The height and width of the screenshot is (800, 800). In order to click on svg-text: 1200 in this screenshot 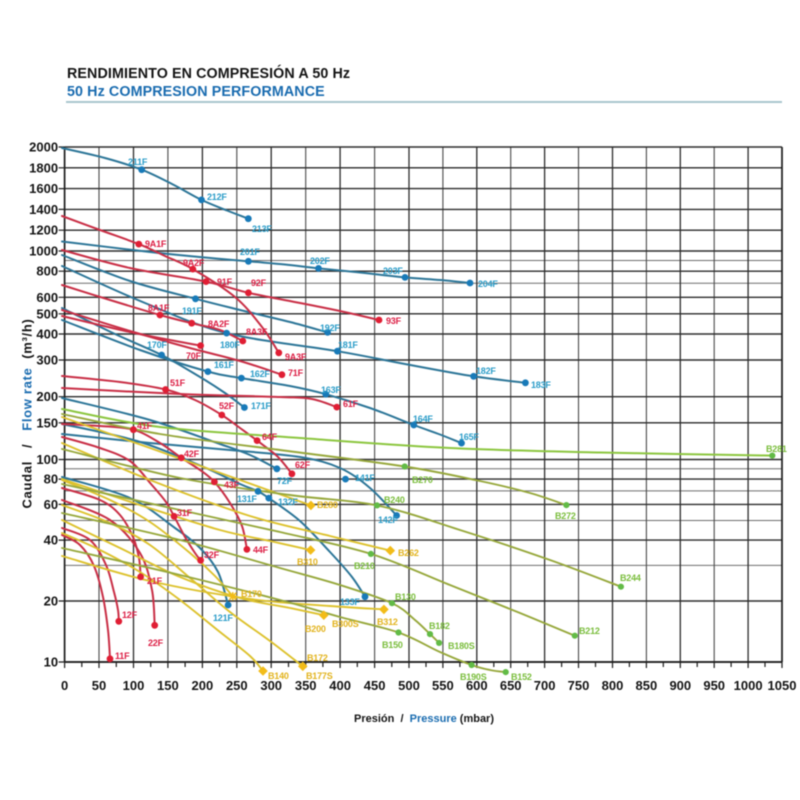, I will do `click(43, 230)`.